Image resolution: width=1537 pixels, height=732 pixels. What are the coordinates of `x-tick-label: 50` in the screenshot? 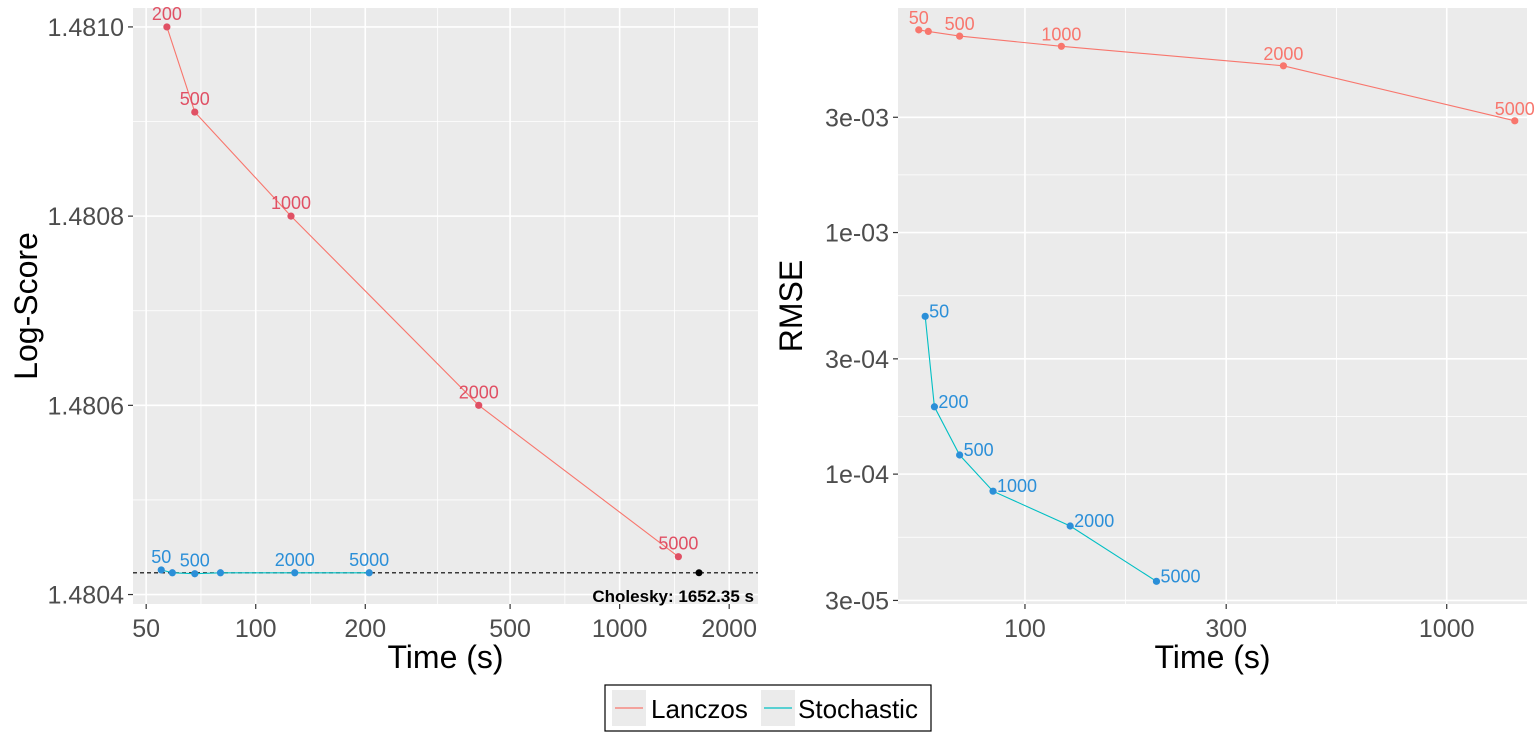 It's located at (146, 629).